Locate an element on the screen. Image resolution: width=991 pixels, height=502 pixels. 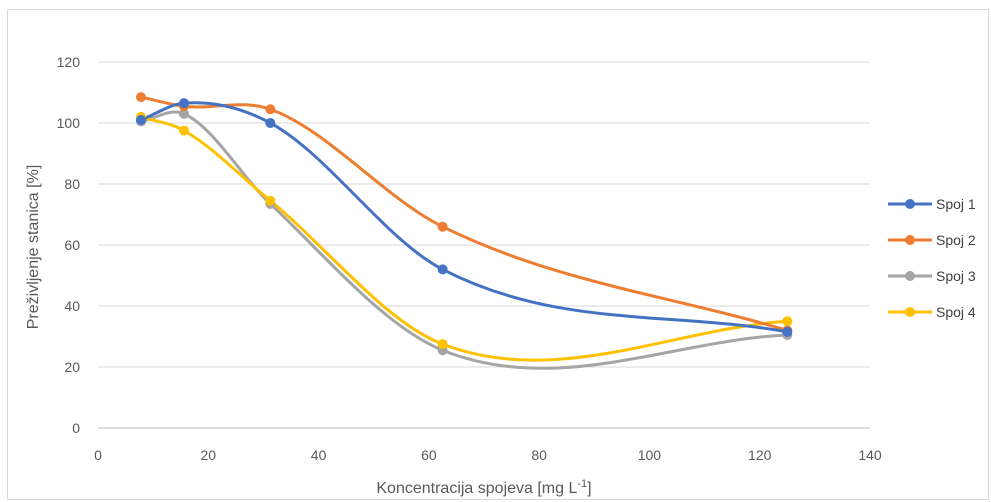
x-axis-title: Koncentracija spojeva [mg L-1] is located at coordinates (483, 487).